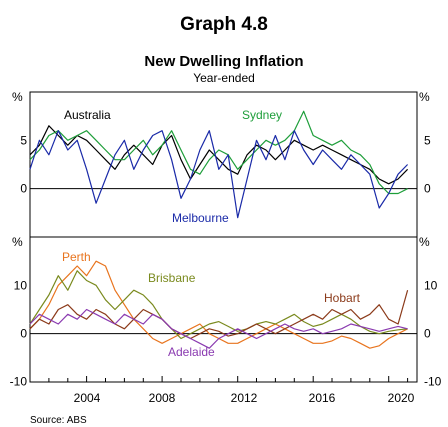 This screenshot has width=448, height=427. What do you see at coordinates (342, 298) in the screenshot?
I see `series-label-hobart: Hobart` at bounding box center [342, 298].